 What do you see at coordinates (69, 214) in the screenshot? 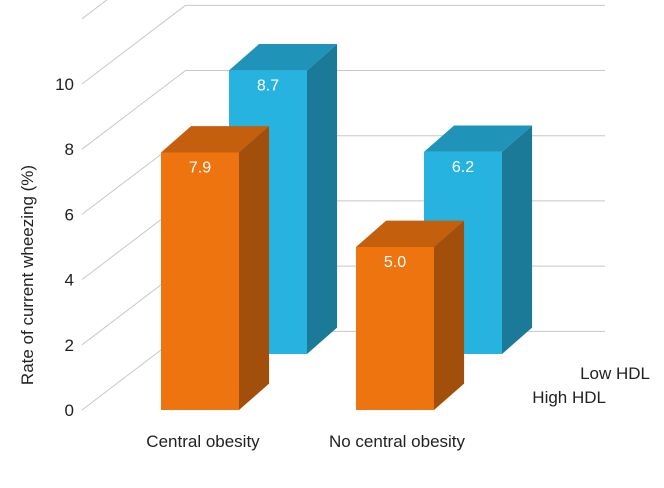
I see `y-tick-label: 6` at bounding box center [69, 214].